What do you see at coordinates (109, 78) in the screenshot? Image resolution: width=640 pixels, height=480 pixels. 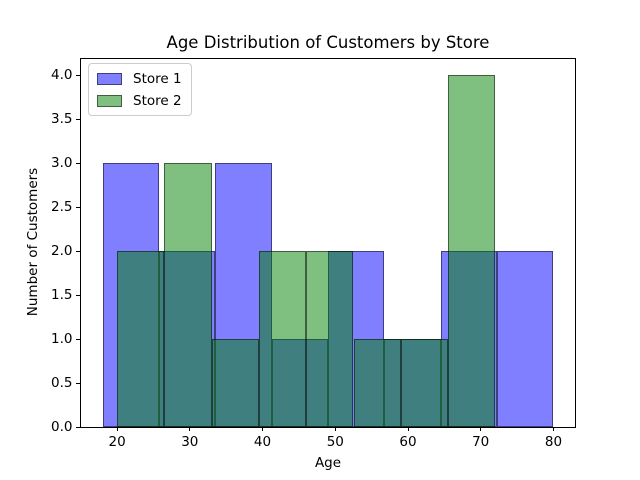 I see `legend-swatch-store1` at bounding box center [109, 78].